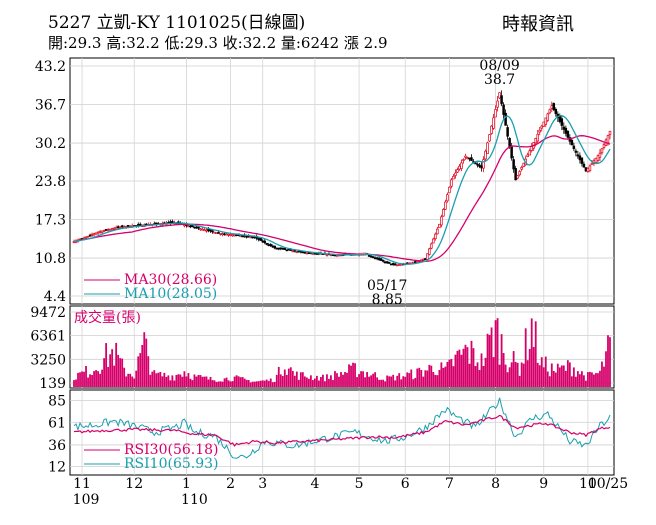 This screenshot has height=525, width=656. Describe the element at coordinates (499, 80) in the screenshot. I see `high-value-label: 38.7` at that location.